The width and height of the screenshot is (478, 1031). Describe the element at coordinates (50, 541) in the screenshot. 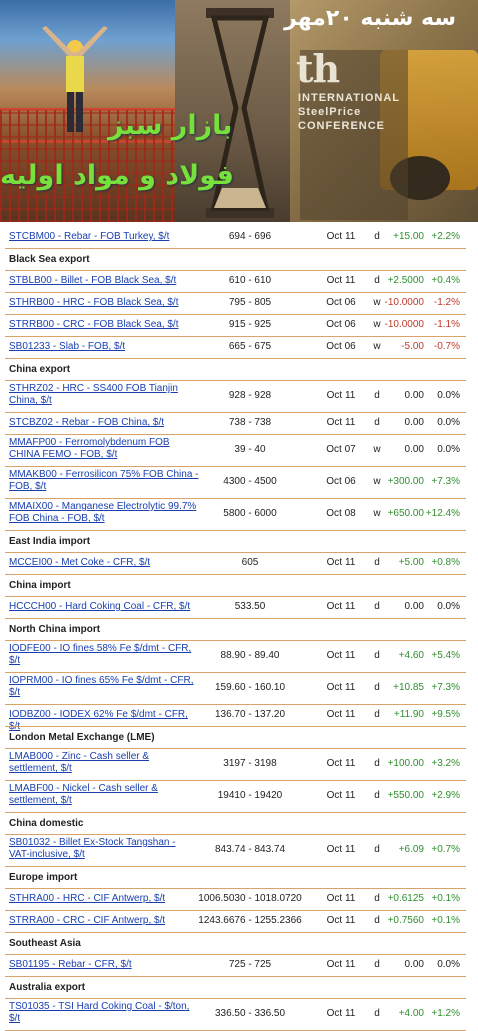

I see `section-title: East India import` at that location.